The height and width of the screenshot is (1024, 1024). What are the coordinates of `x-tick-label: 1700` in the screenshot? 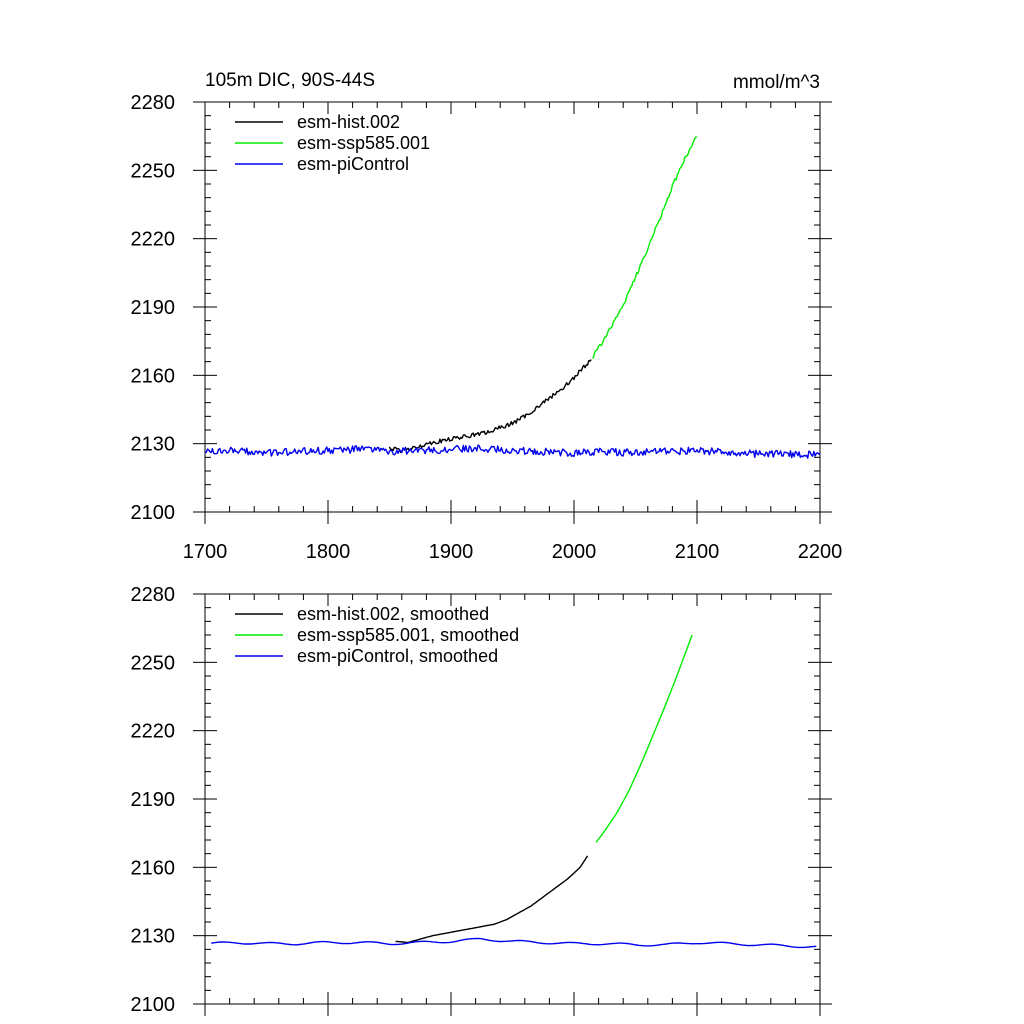 It's located at (205, 552).